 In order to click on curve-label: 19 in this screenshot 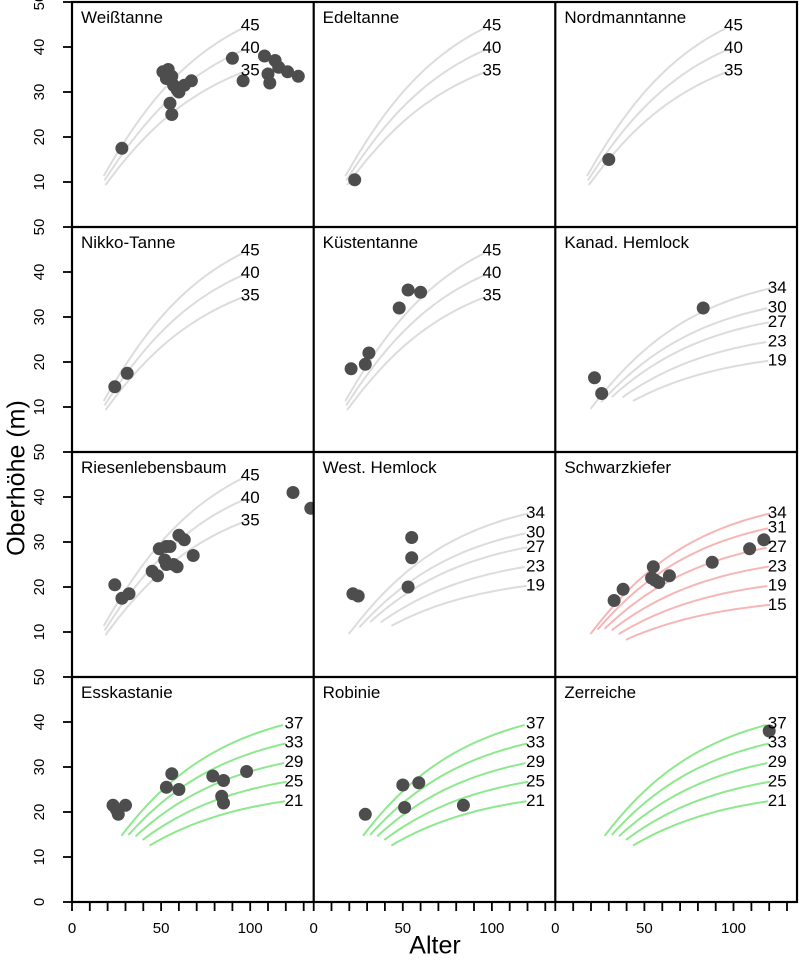, I will do `click(535, 585)`.